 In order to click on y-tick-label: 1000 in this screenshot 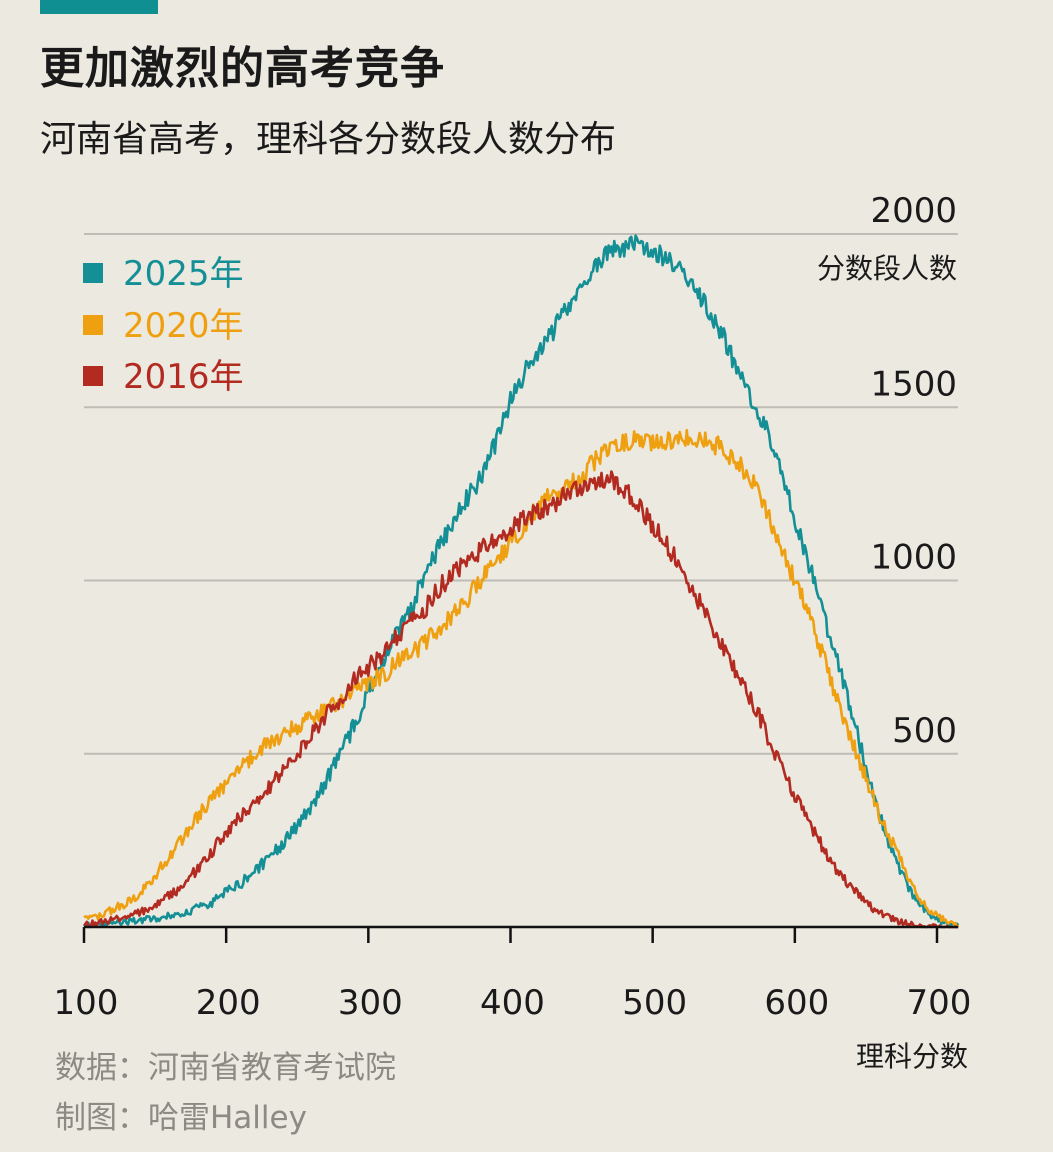, I will do `click(913, 558)`.